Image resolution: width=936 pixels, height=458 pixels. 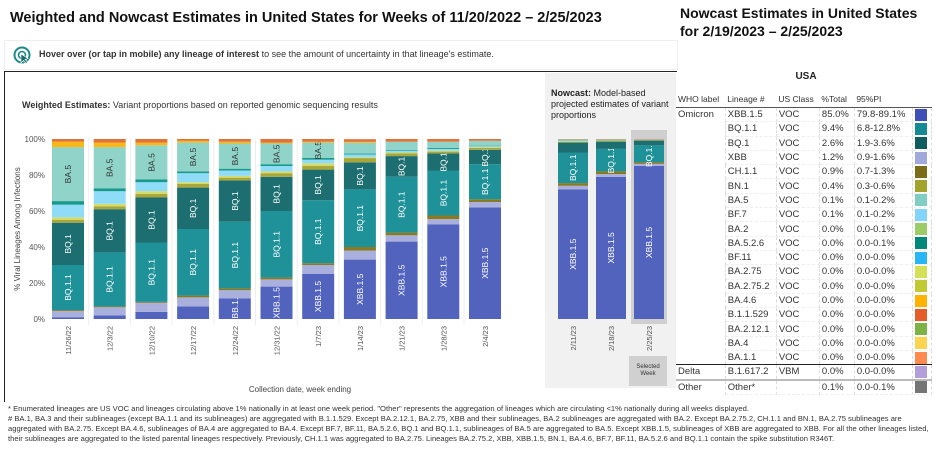 What do you see at coordinates (804, 315) in the screenshot?
I see `table-row: B.1.1.529 VOC 0.0% 0.0-0.0%` at bounding box center [804, 315].